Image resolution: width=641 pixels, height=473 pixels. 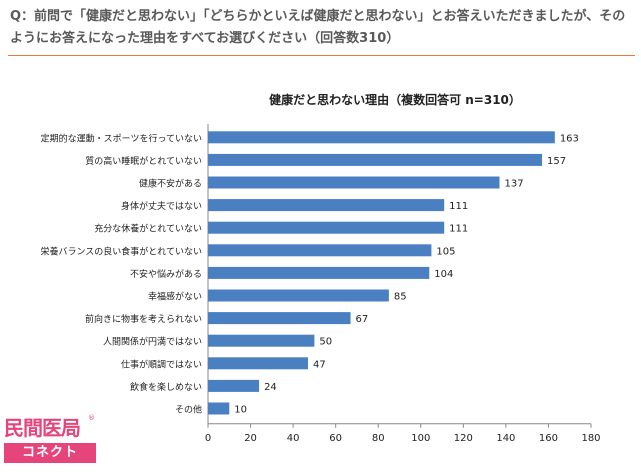 I want to click on x-tick-label: 100, so click(x=420, y=438).